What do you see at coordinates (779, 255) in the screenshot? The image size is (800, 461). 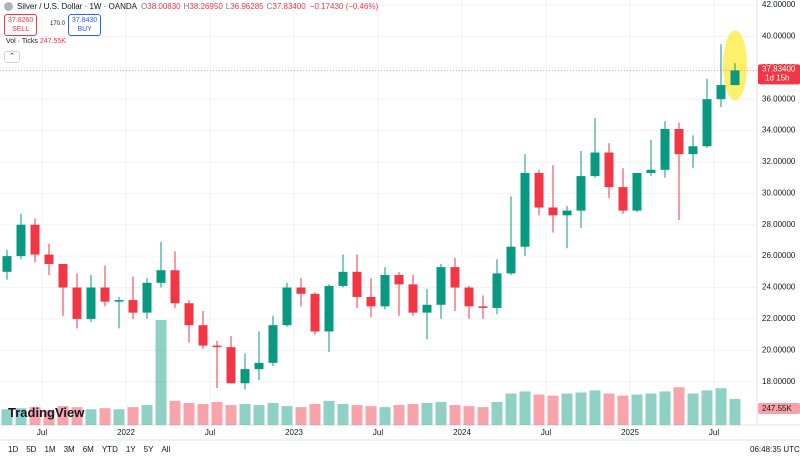 I see `y-tick-label: 26.00000` at bounding box center [779, 255].